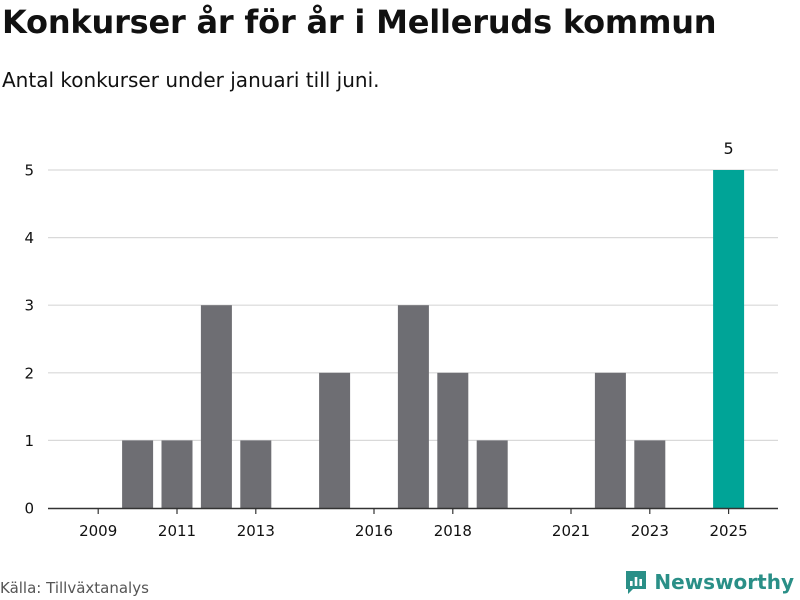  What do you see at coordinates (374, 531) in the screenshot?
I see `x-tick-label: 2016` at bounding box center [374, 531].